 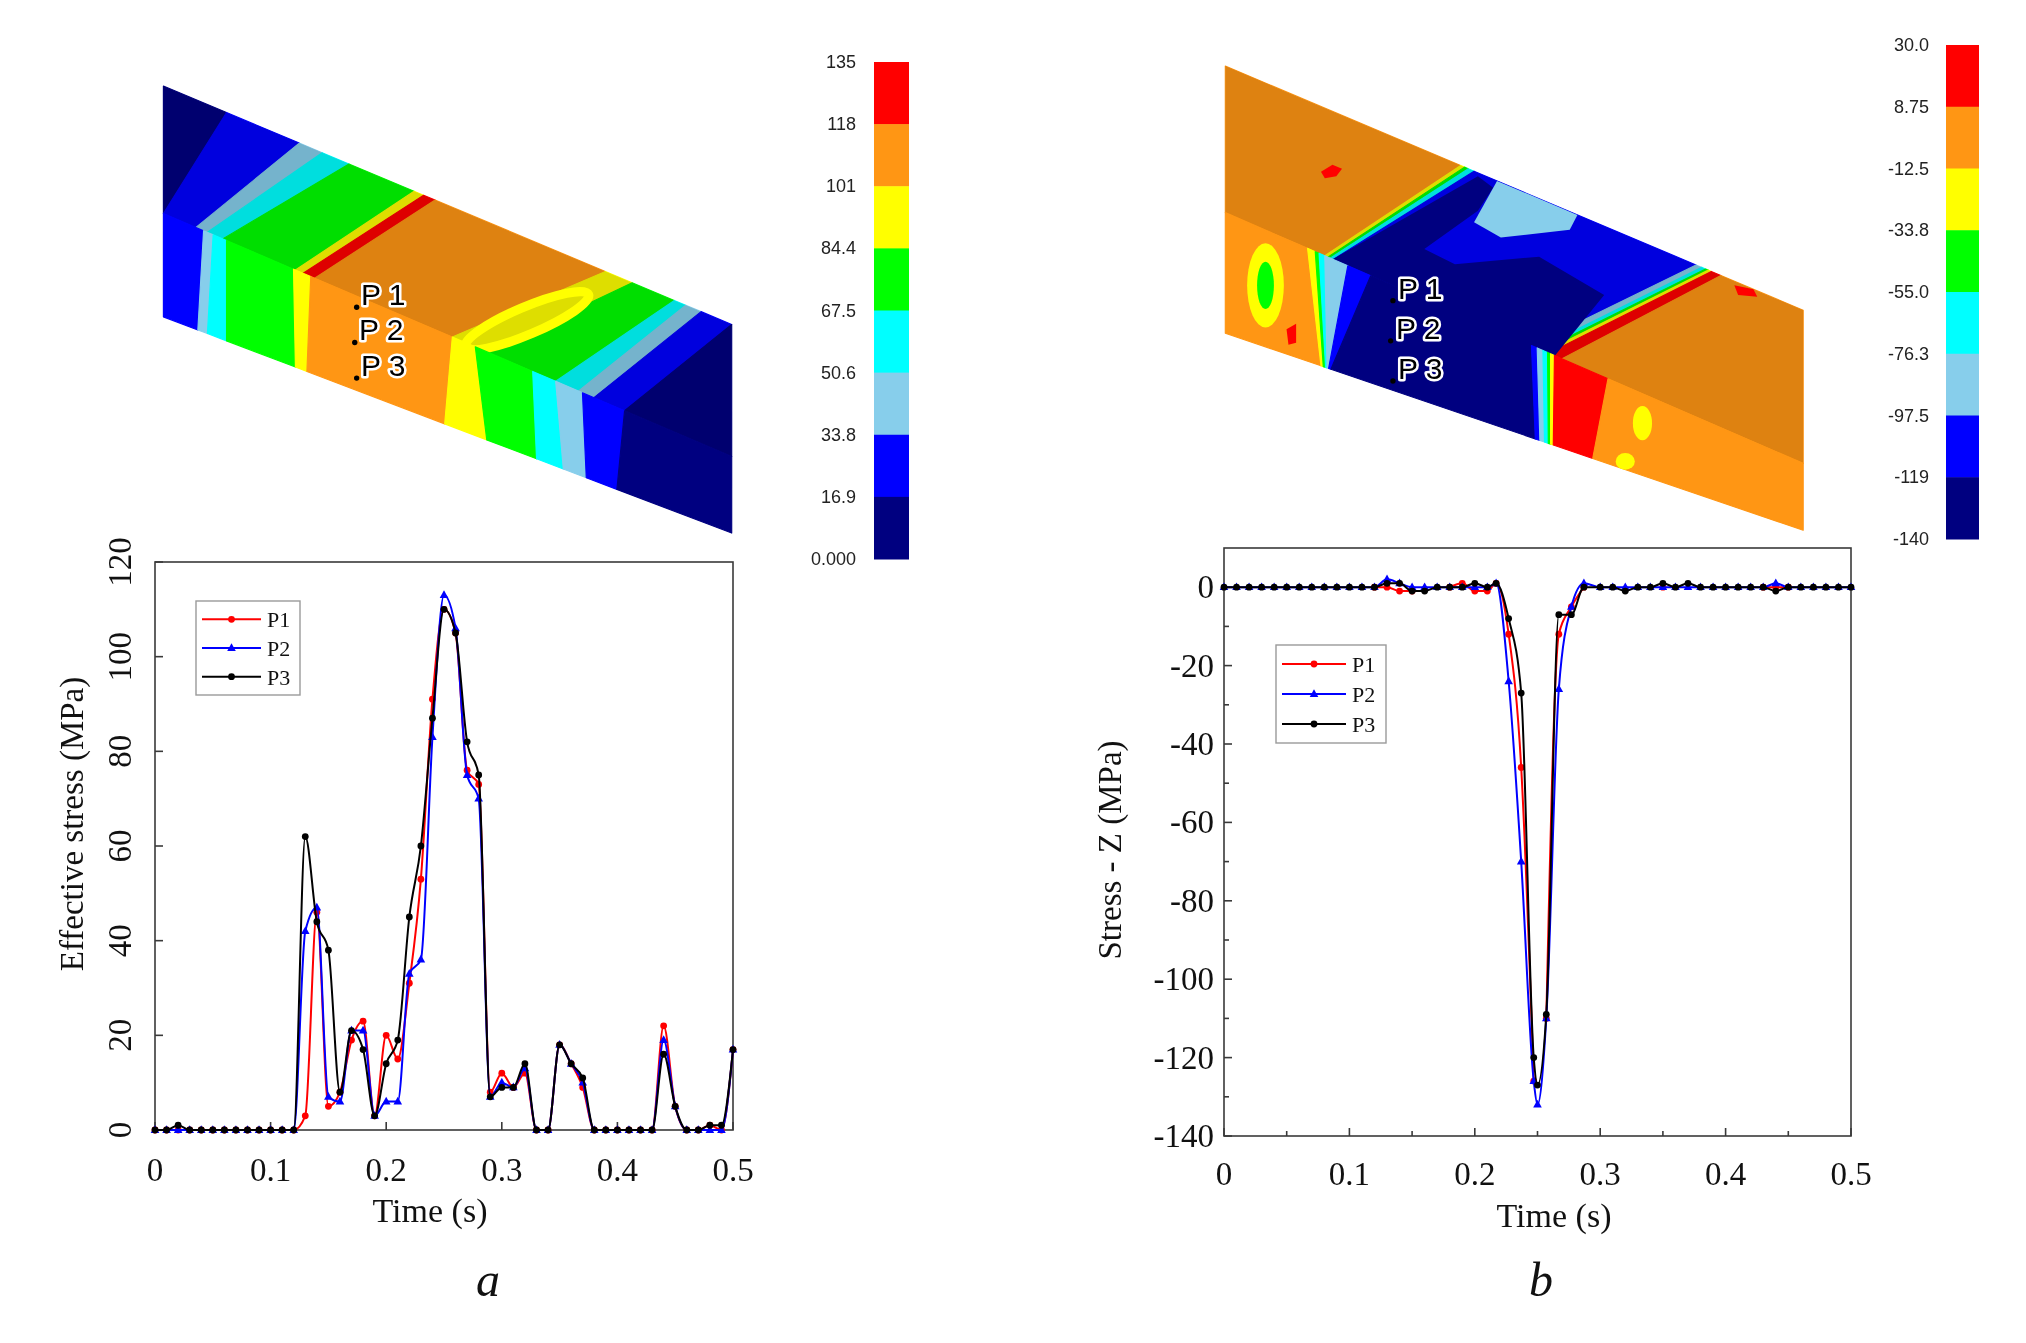 I want to click on text: 84.4, so click(x=838, y=248).